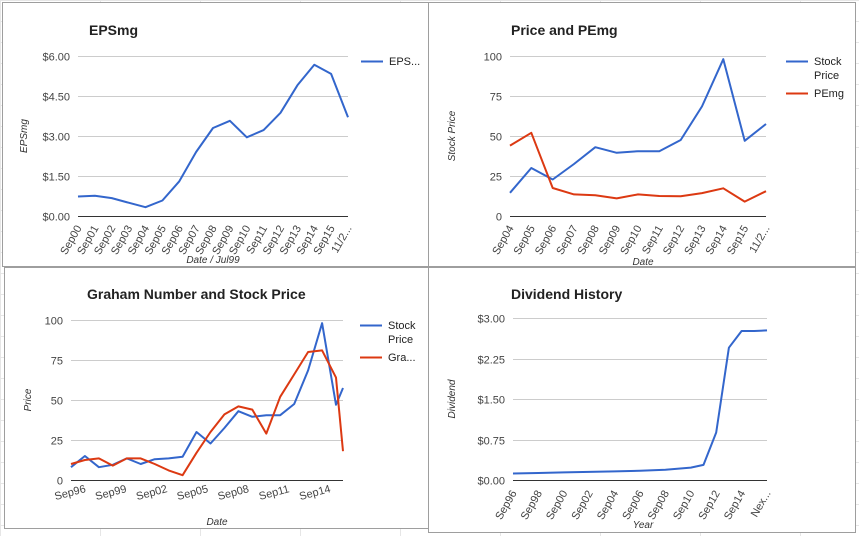 The height and width of the screenshot is (536, 859). Describe the element at coordinates (566, 294) in the screenshot. I see `chart-title: Dividend History` at that location.